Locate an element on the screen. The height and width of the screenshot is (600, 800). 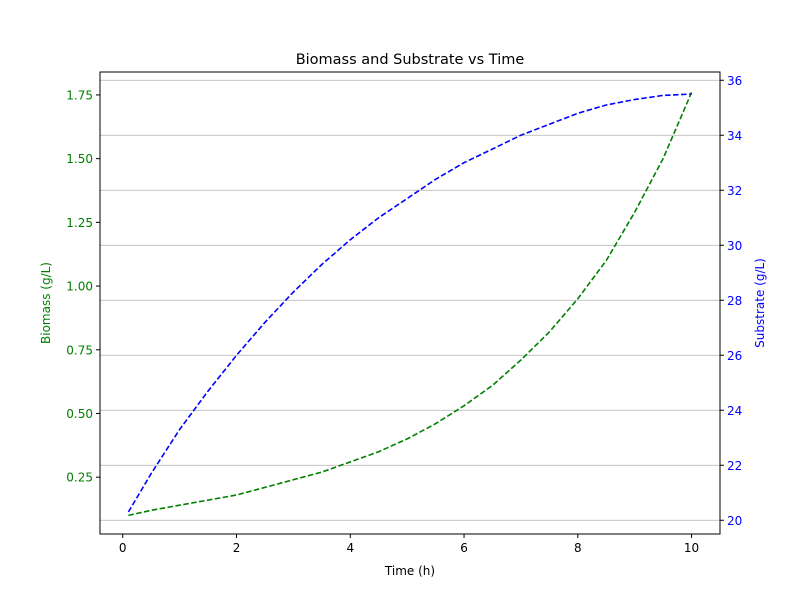
left-tick-label-2: 0.75 is located at coordinates (79, 350).